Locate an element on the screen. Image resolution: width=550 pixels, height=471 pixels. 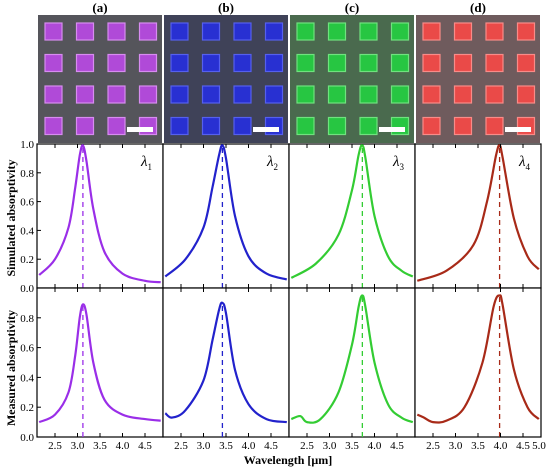
panel-label: (c) is located at coordinates (352, 7).